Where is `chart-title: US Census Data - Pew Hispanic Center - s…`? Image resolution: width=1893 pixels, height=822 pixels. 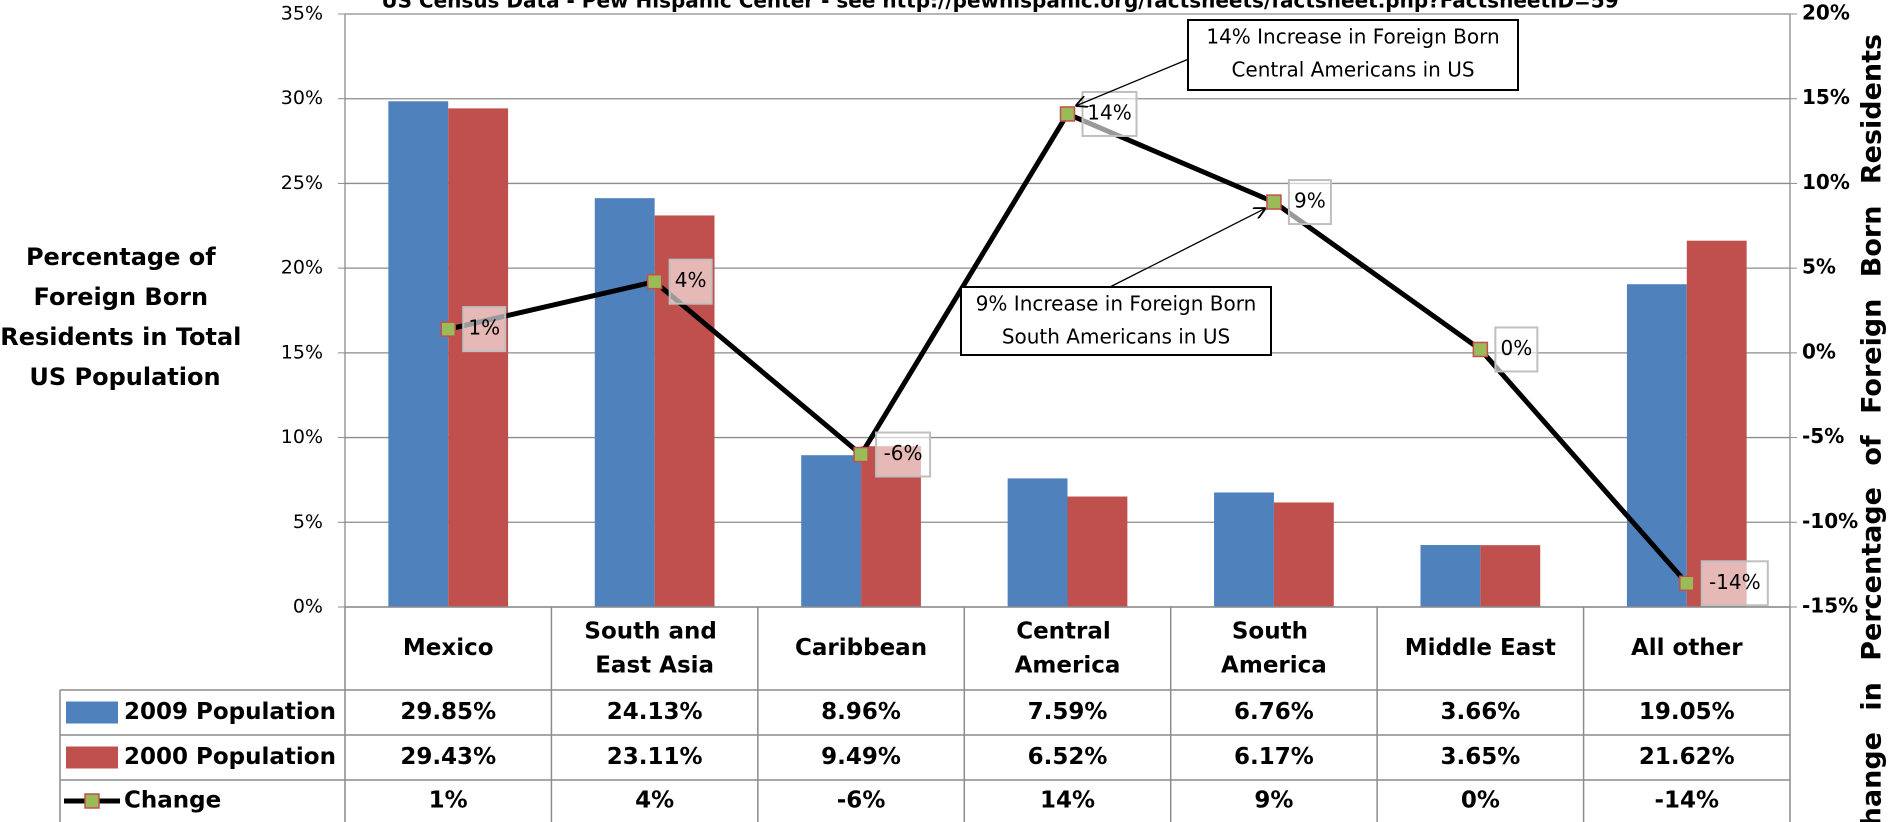 chart-title: US Census Data - Pew Hispanic Center - s… is located at coordinates (999, 6).